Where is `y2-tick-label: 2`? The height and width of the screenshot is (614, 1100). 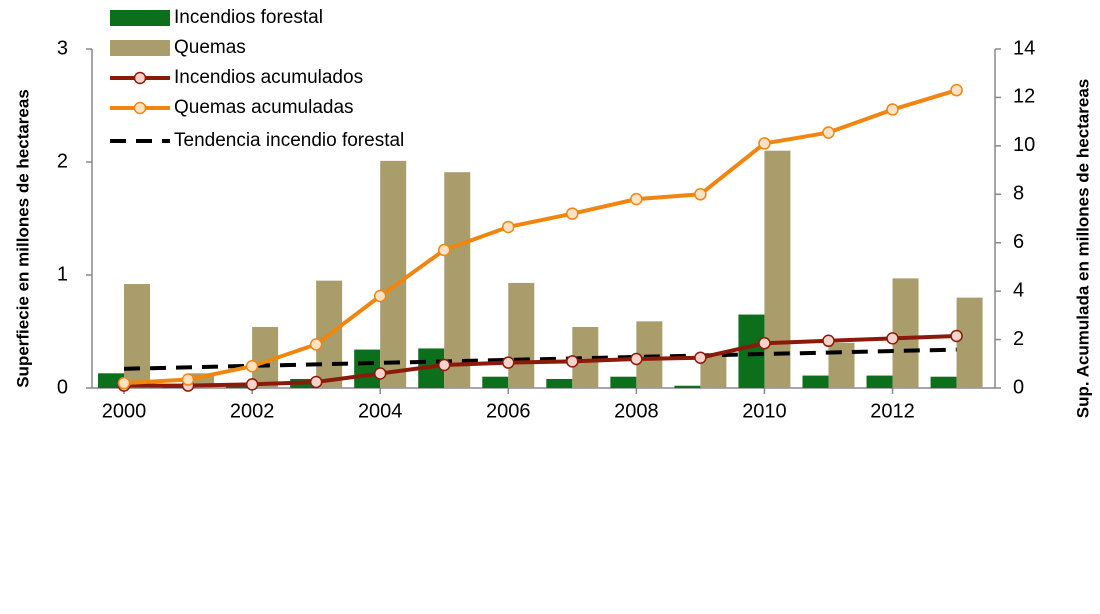
y2-tick-label: 2 is located at coordinates (1018, 339).